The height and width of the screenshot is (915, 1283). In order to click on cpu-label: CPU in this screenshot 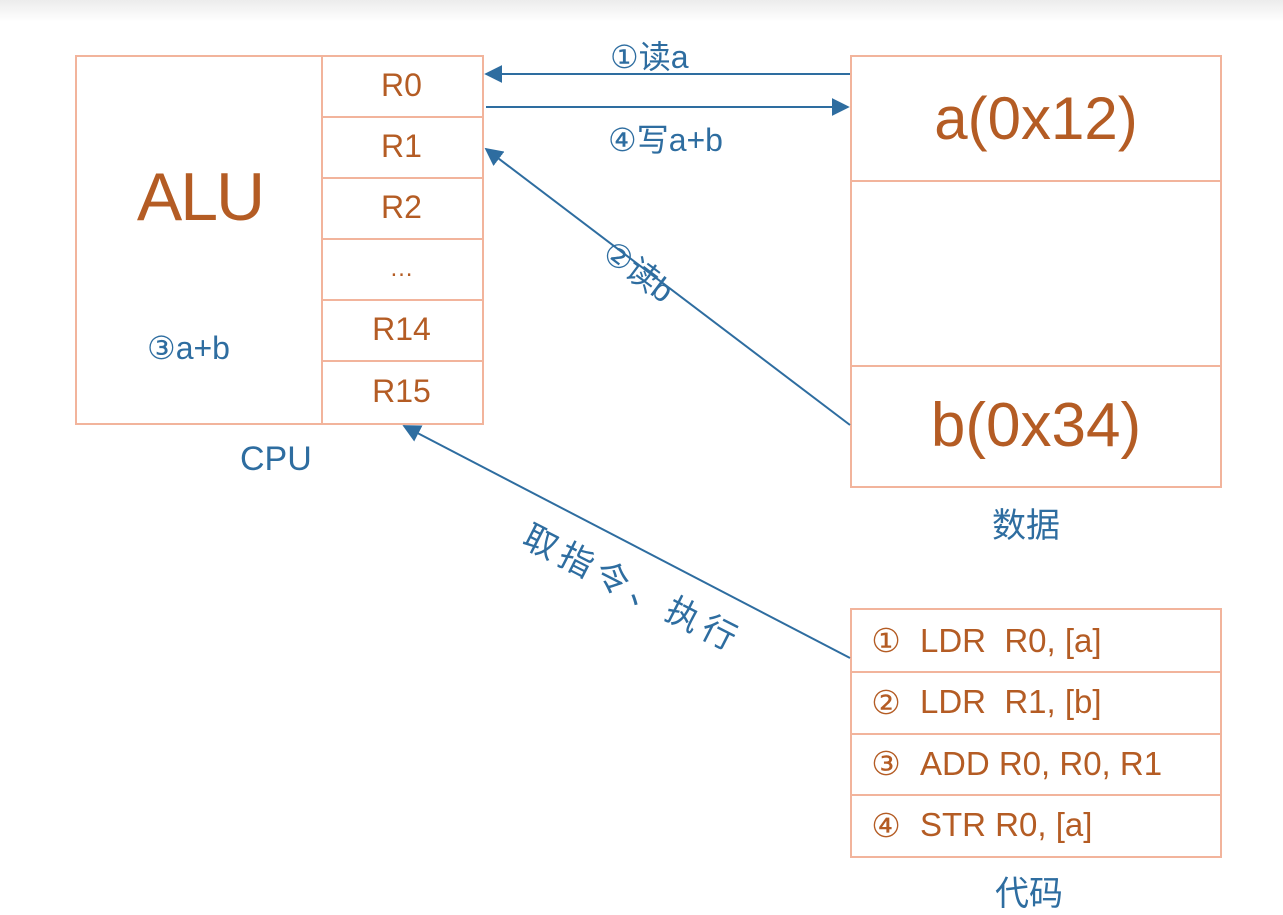, I will do `click(276, 459)`.